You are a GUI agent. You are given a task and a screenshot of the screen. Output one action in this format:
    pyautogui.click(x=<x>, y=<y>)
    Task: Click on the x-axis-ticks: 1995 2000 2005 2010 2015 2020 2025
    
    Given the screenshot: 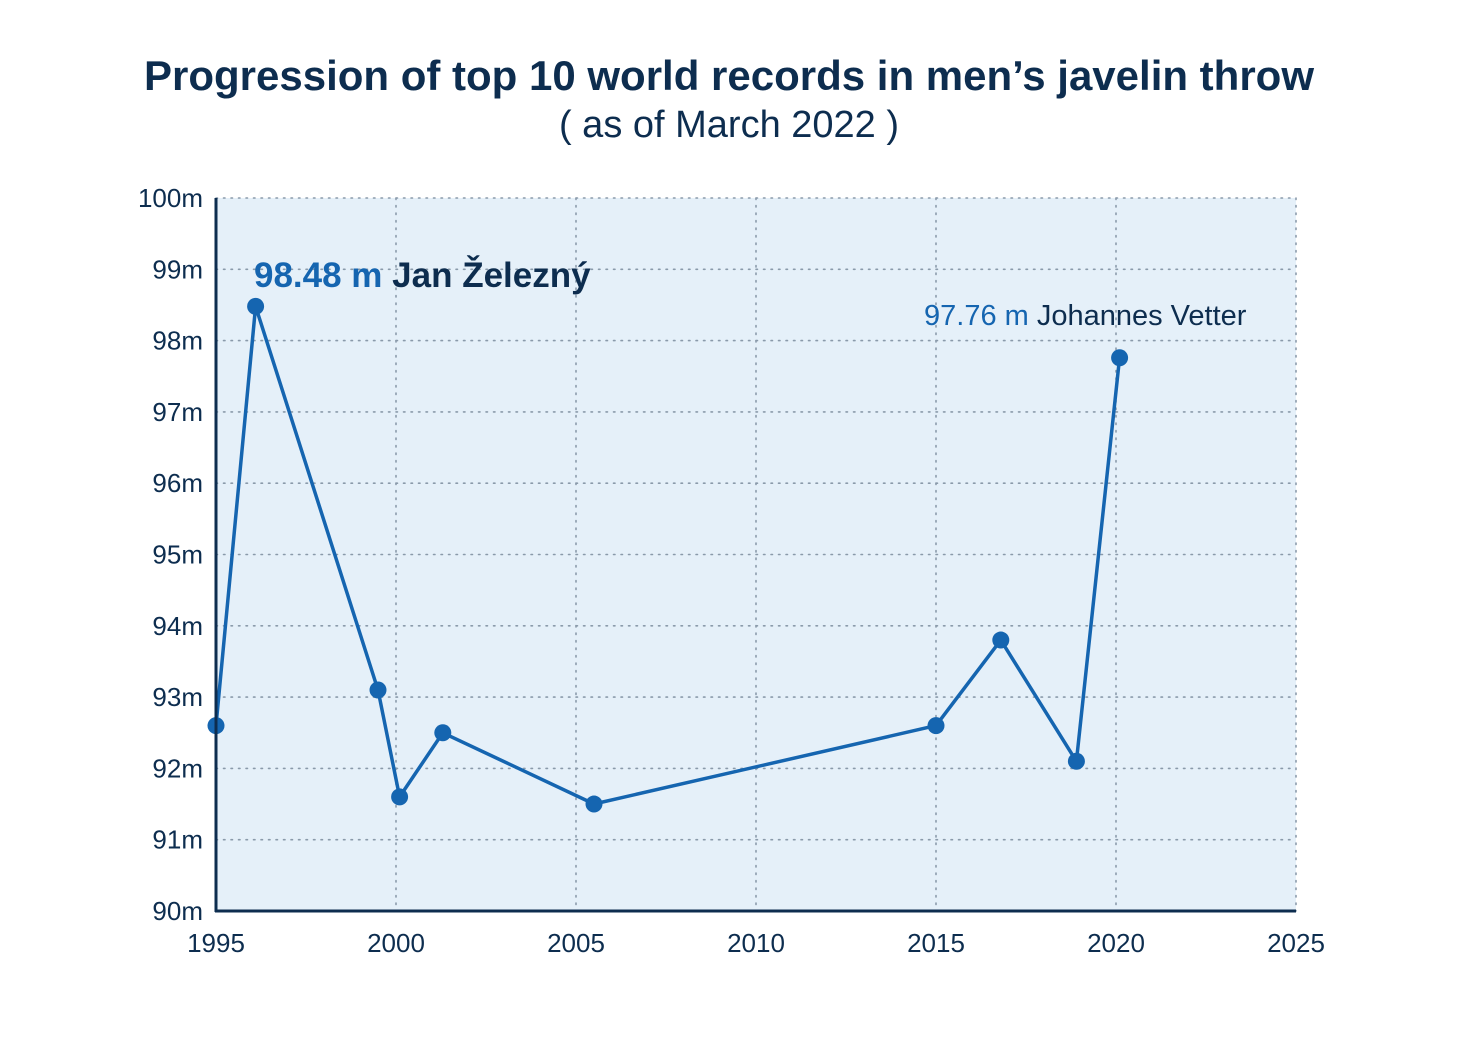 What is the action you would take?
    pyautogui.click(x=756, y=943)
    